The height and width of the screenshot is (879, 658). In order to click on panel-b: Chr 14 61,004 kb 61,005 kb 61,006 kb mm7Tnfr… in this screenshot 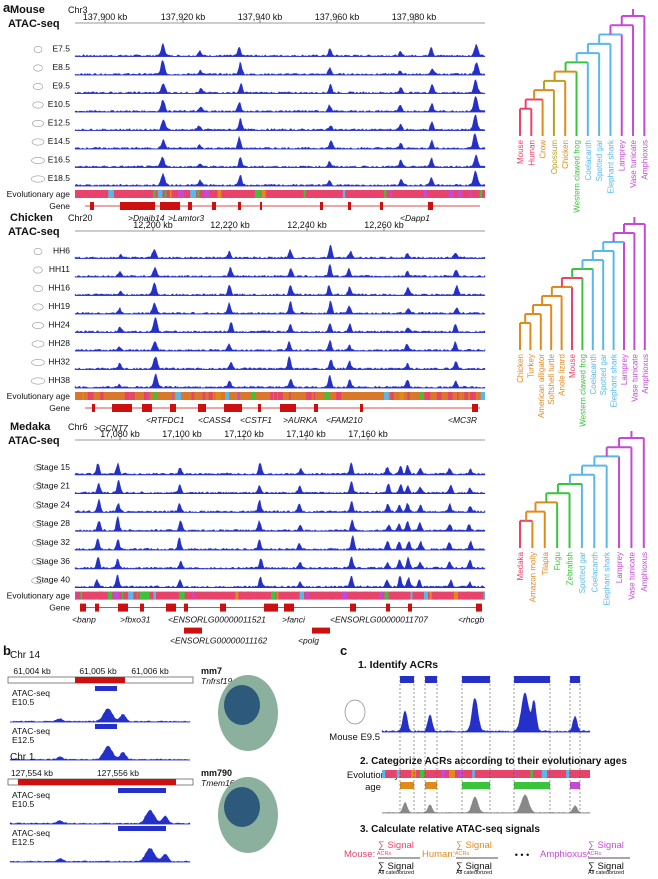, I will do `click(142, 756)`.